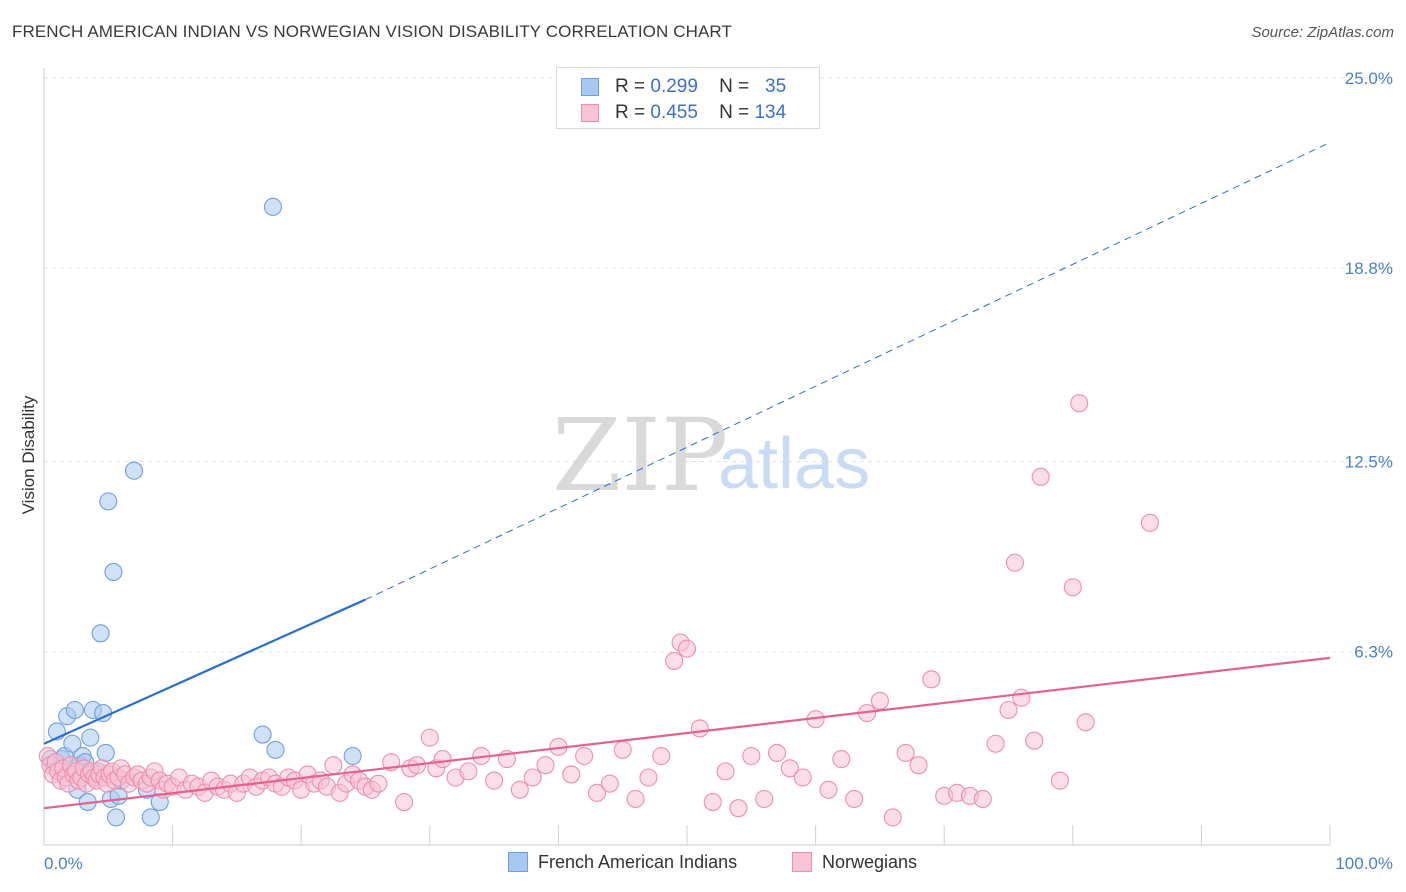 This screenshot has width=1406, height=892. I want to click on watermark-zip: ZIP, so click(640, 455).